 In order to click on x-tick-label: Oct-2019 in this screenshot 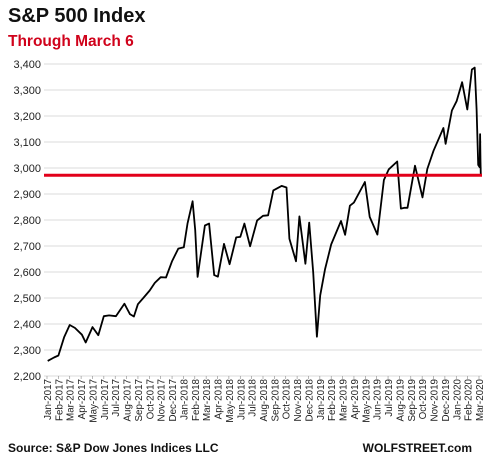, I will do `click(423, 399)`.